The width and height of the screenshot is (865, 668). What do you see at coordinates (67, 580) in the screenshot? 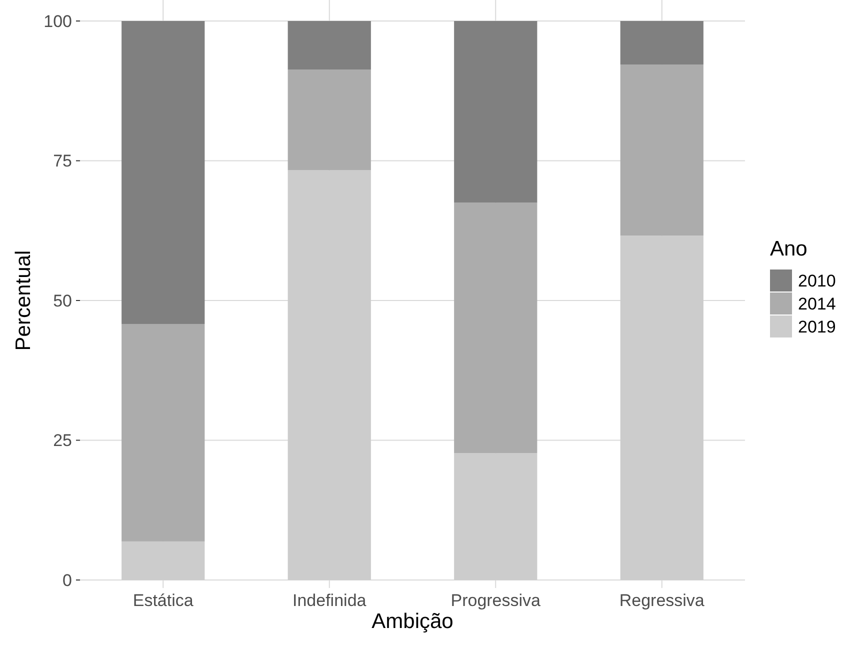
I see `y-tick-label: 0` at bounding box center [67, 580].